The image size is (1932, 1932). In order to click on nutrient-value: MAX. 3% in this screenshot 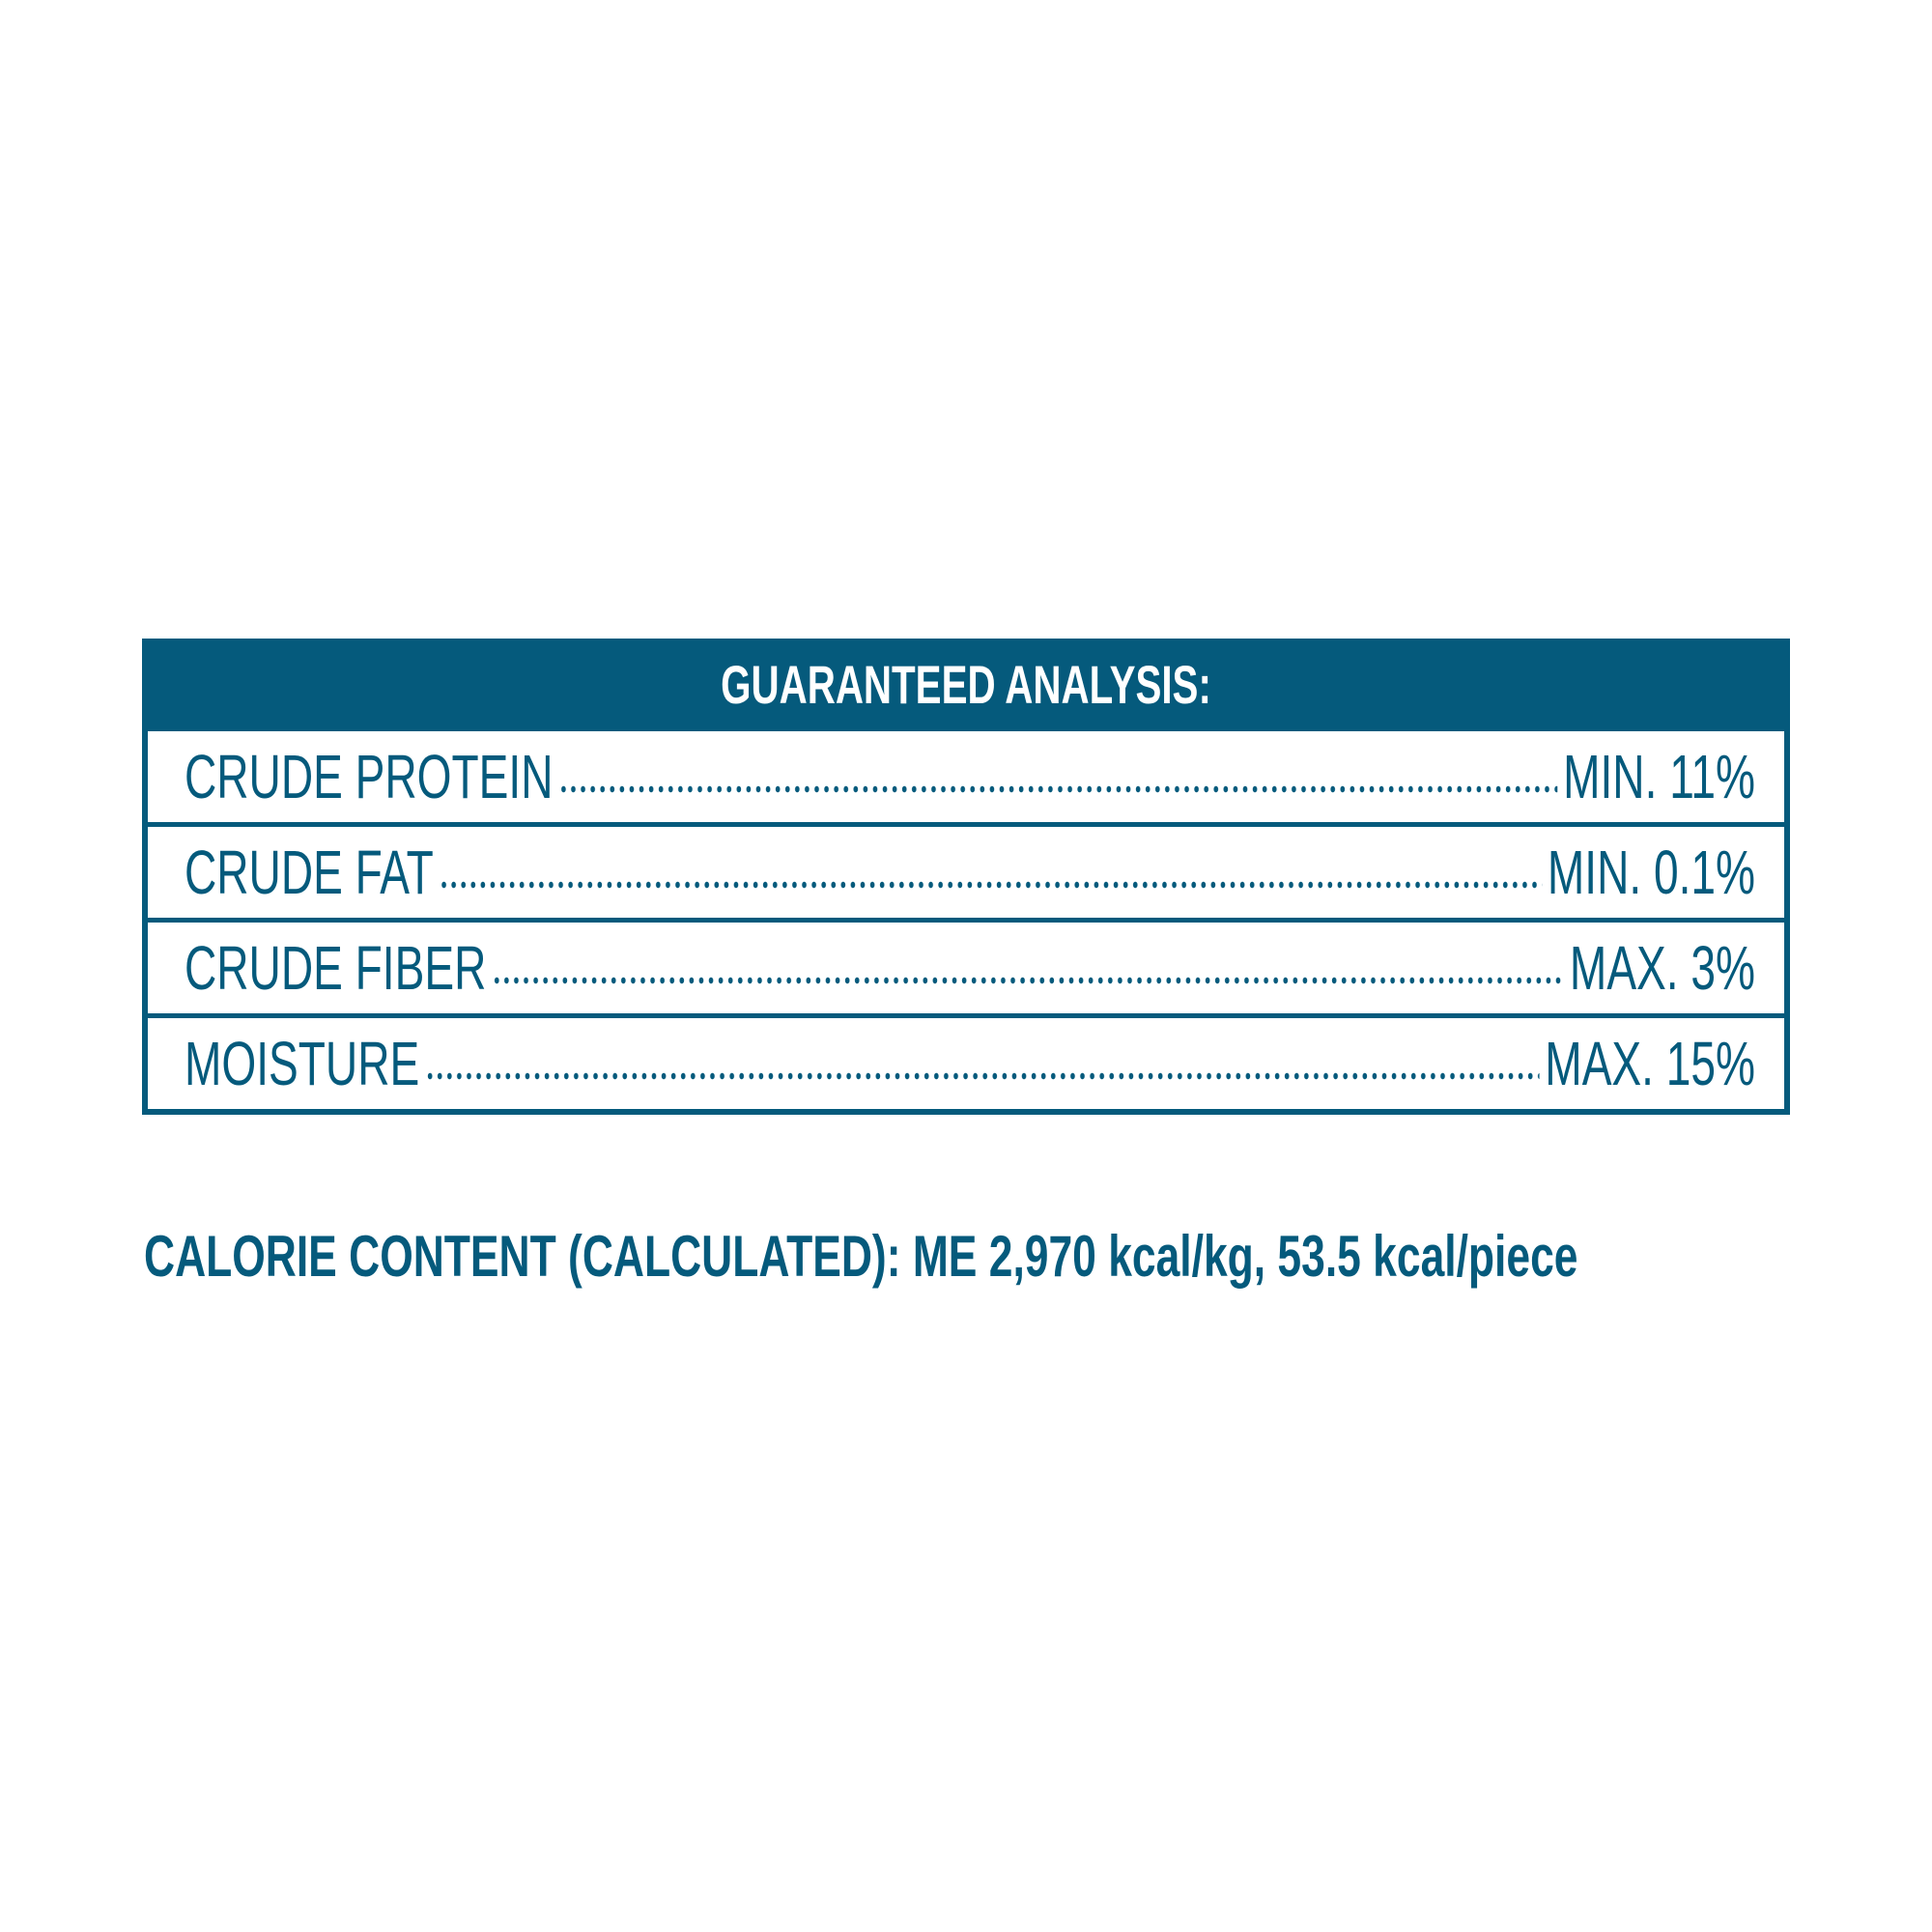, I will do `click(1662, 968)`.